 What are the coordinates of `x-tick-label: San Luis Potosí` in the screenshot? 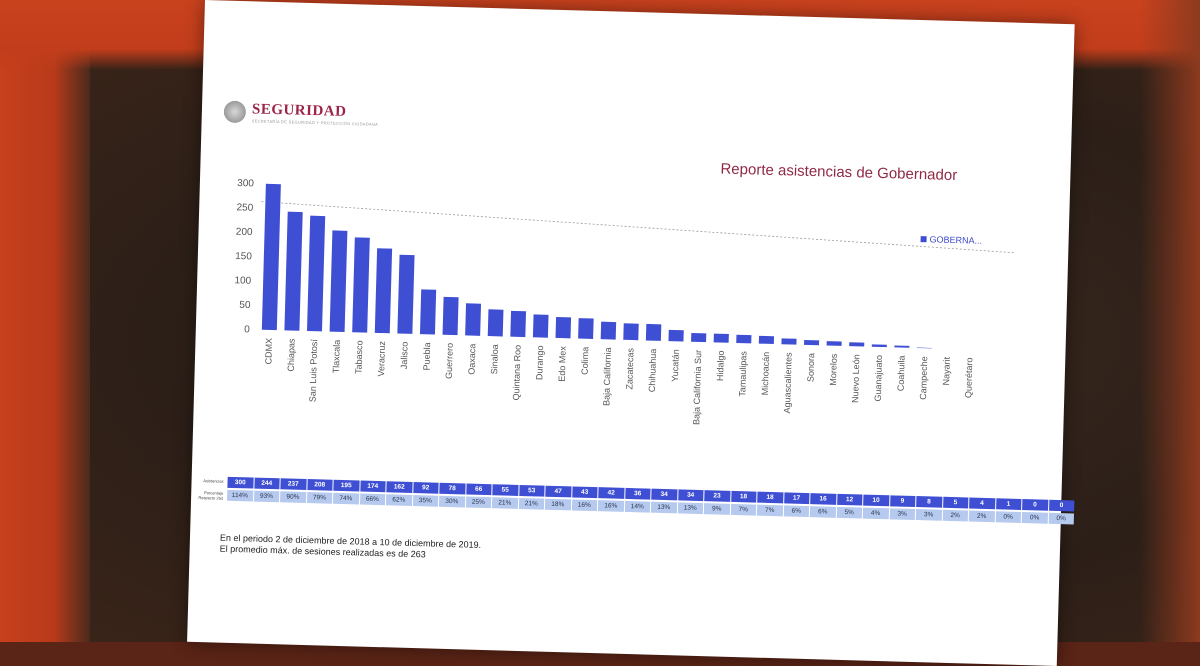 It's located at (314, 371).